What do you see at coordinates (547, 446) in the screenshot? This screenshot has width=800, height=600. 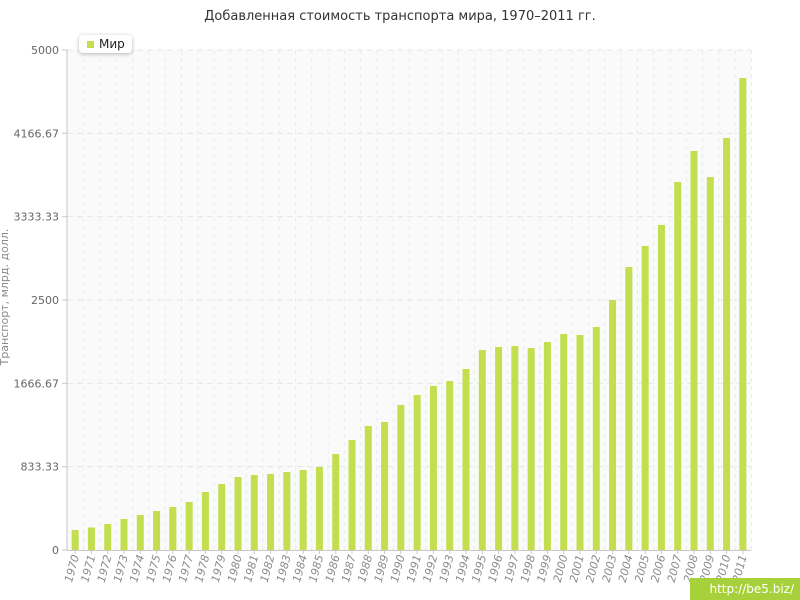 I see `bar-1999` at bounding box center [547, 446].